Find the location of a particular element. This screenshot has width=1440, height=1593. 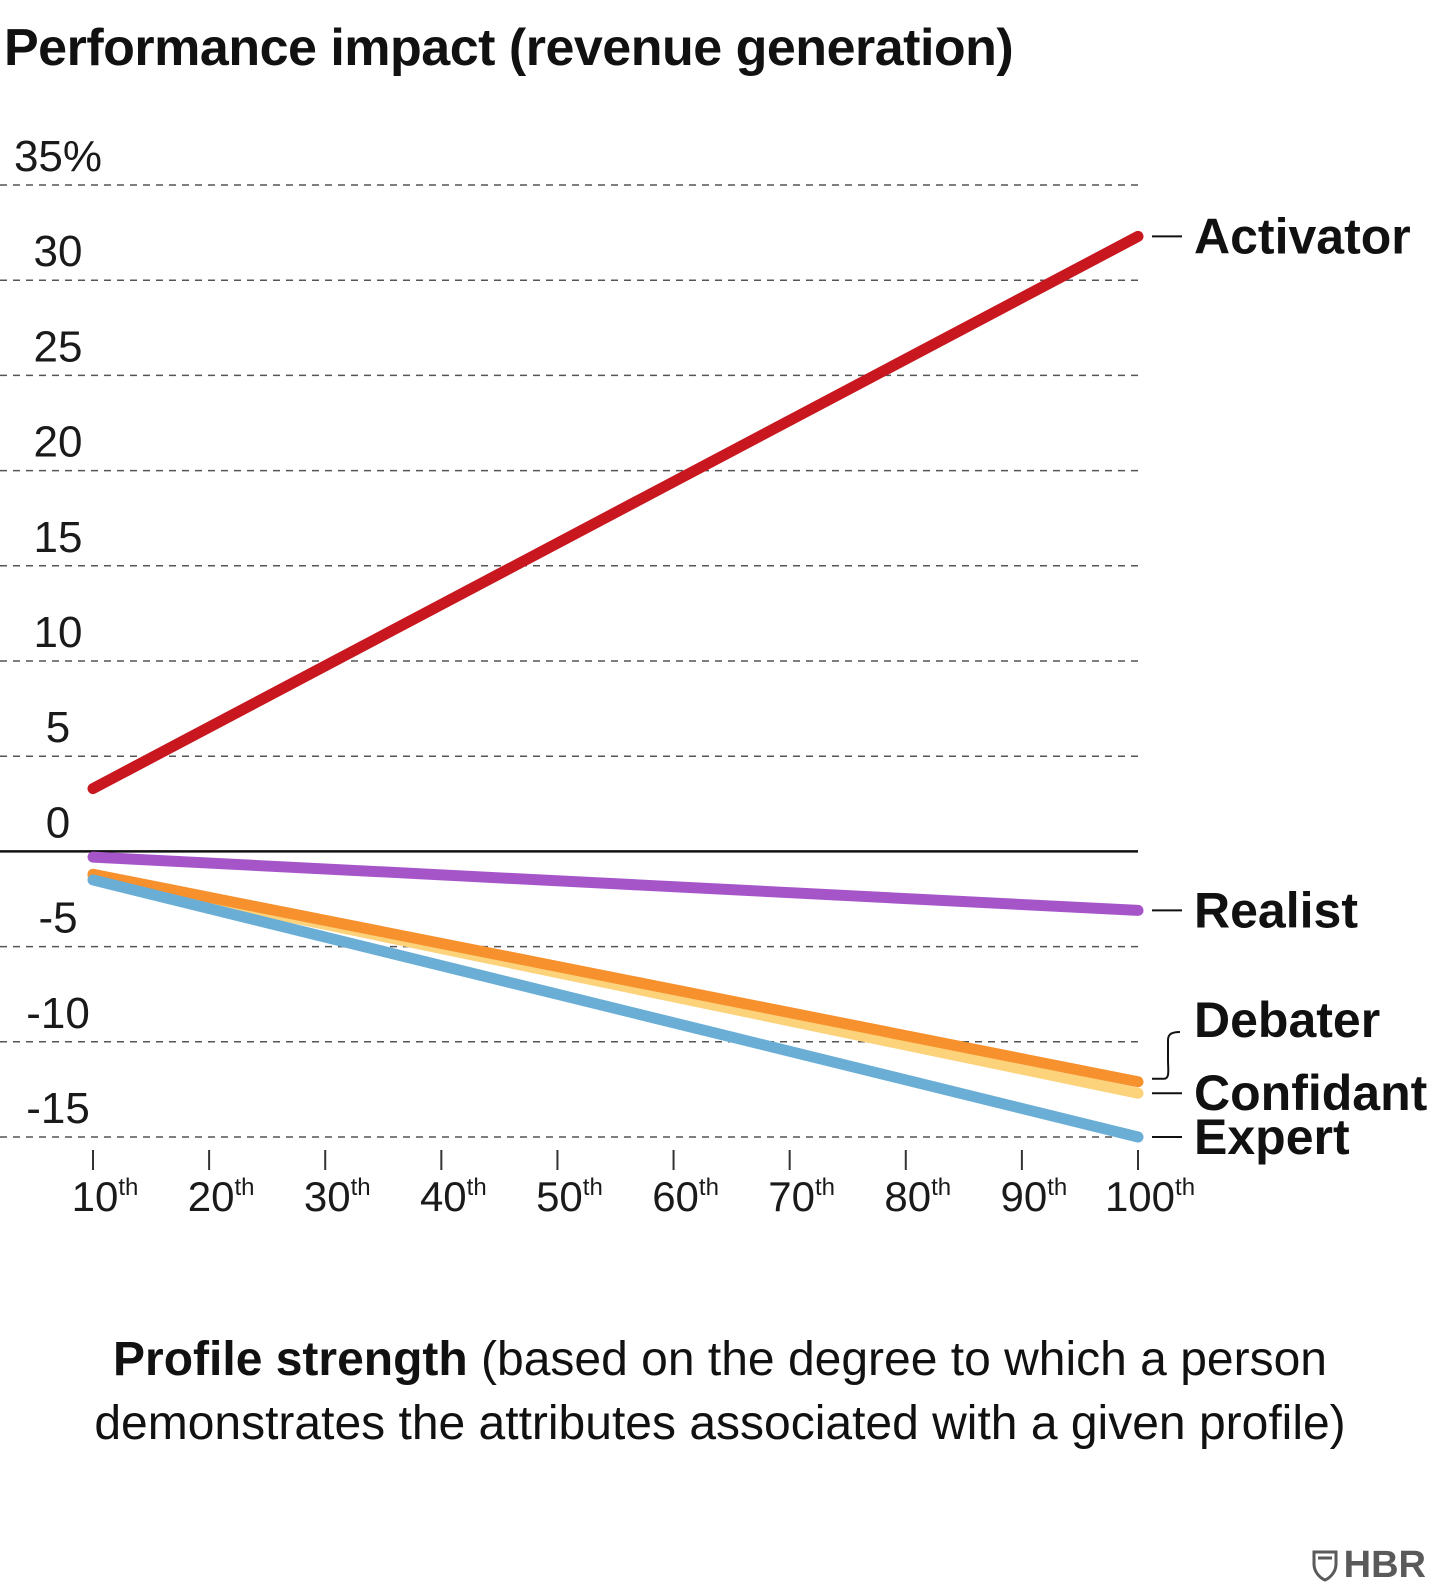

y-axis-ticks: 35% 30 25 20 15 10 5 0 -5 -10 -15 is located at coordinates (58, 632).